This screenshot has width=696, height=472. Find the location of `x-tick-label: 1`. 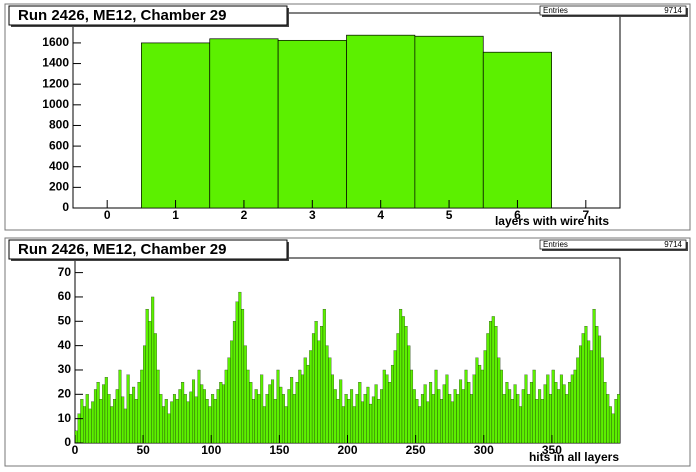

x-tick-label: 1 is located at coordinates (175, 215).